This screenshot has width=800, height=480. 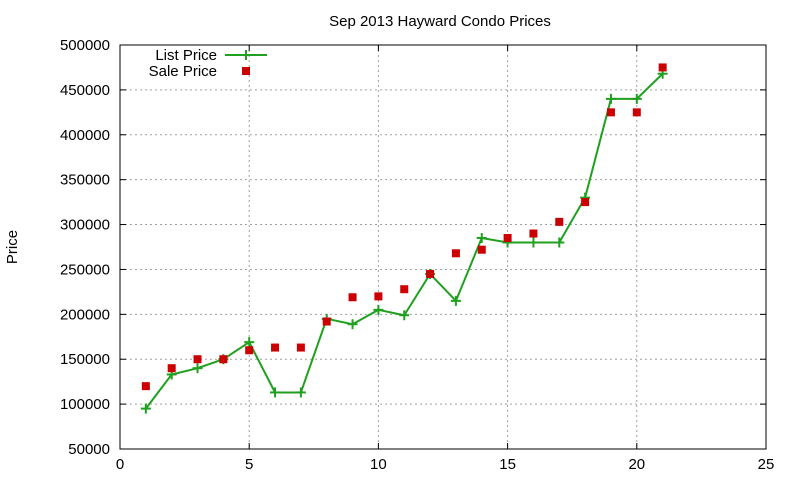 I want to click on legend-label: List Price, so click(x=186, y=55).